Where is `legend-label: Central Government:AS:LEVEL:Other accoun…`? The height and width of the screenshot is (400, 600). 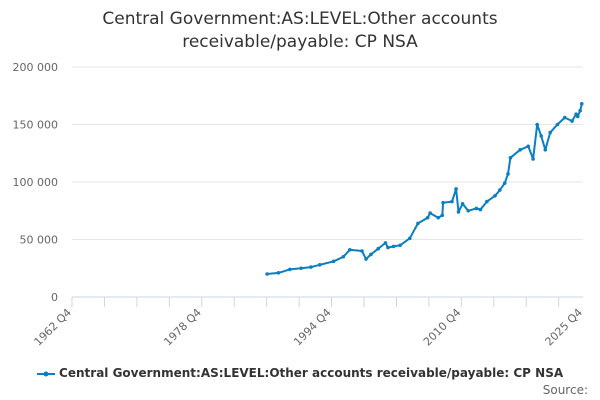 legend-label: Central Government:AS:LEVEL:Other accoun… is located at coordinates (311, 373).